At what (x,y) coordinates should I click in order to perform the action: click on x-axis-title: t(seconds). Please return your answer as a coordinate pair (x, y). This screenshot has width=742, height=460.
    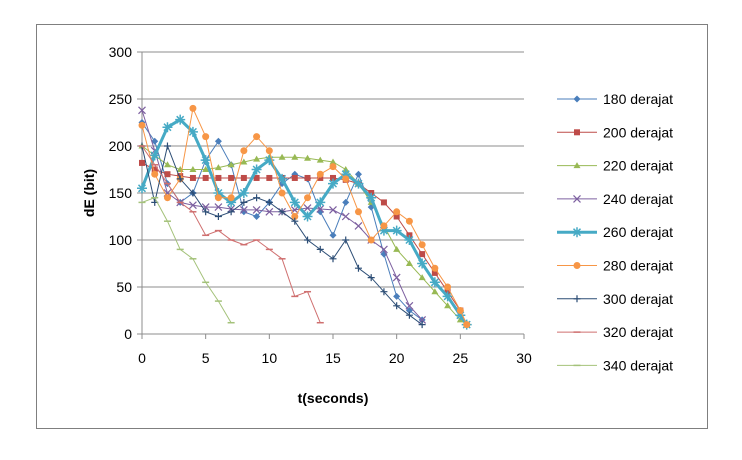
    Looking at the image, I should click on (333, 398).